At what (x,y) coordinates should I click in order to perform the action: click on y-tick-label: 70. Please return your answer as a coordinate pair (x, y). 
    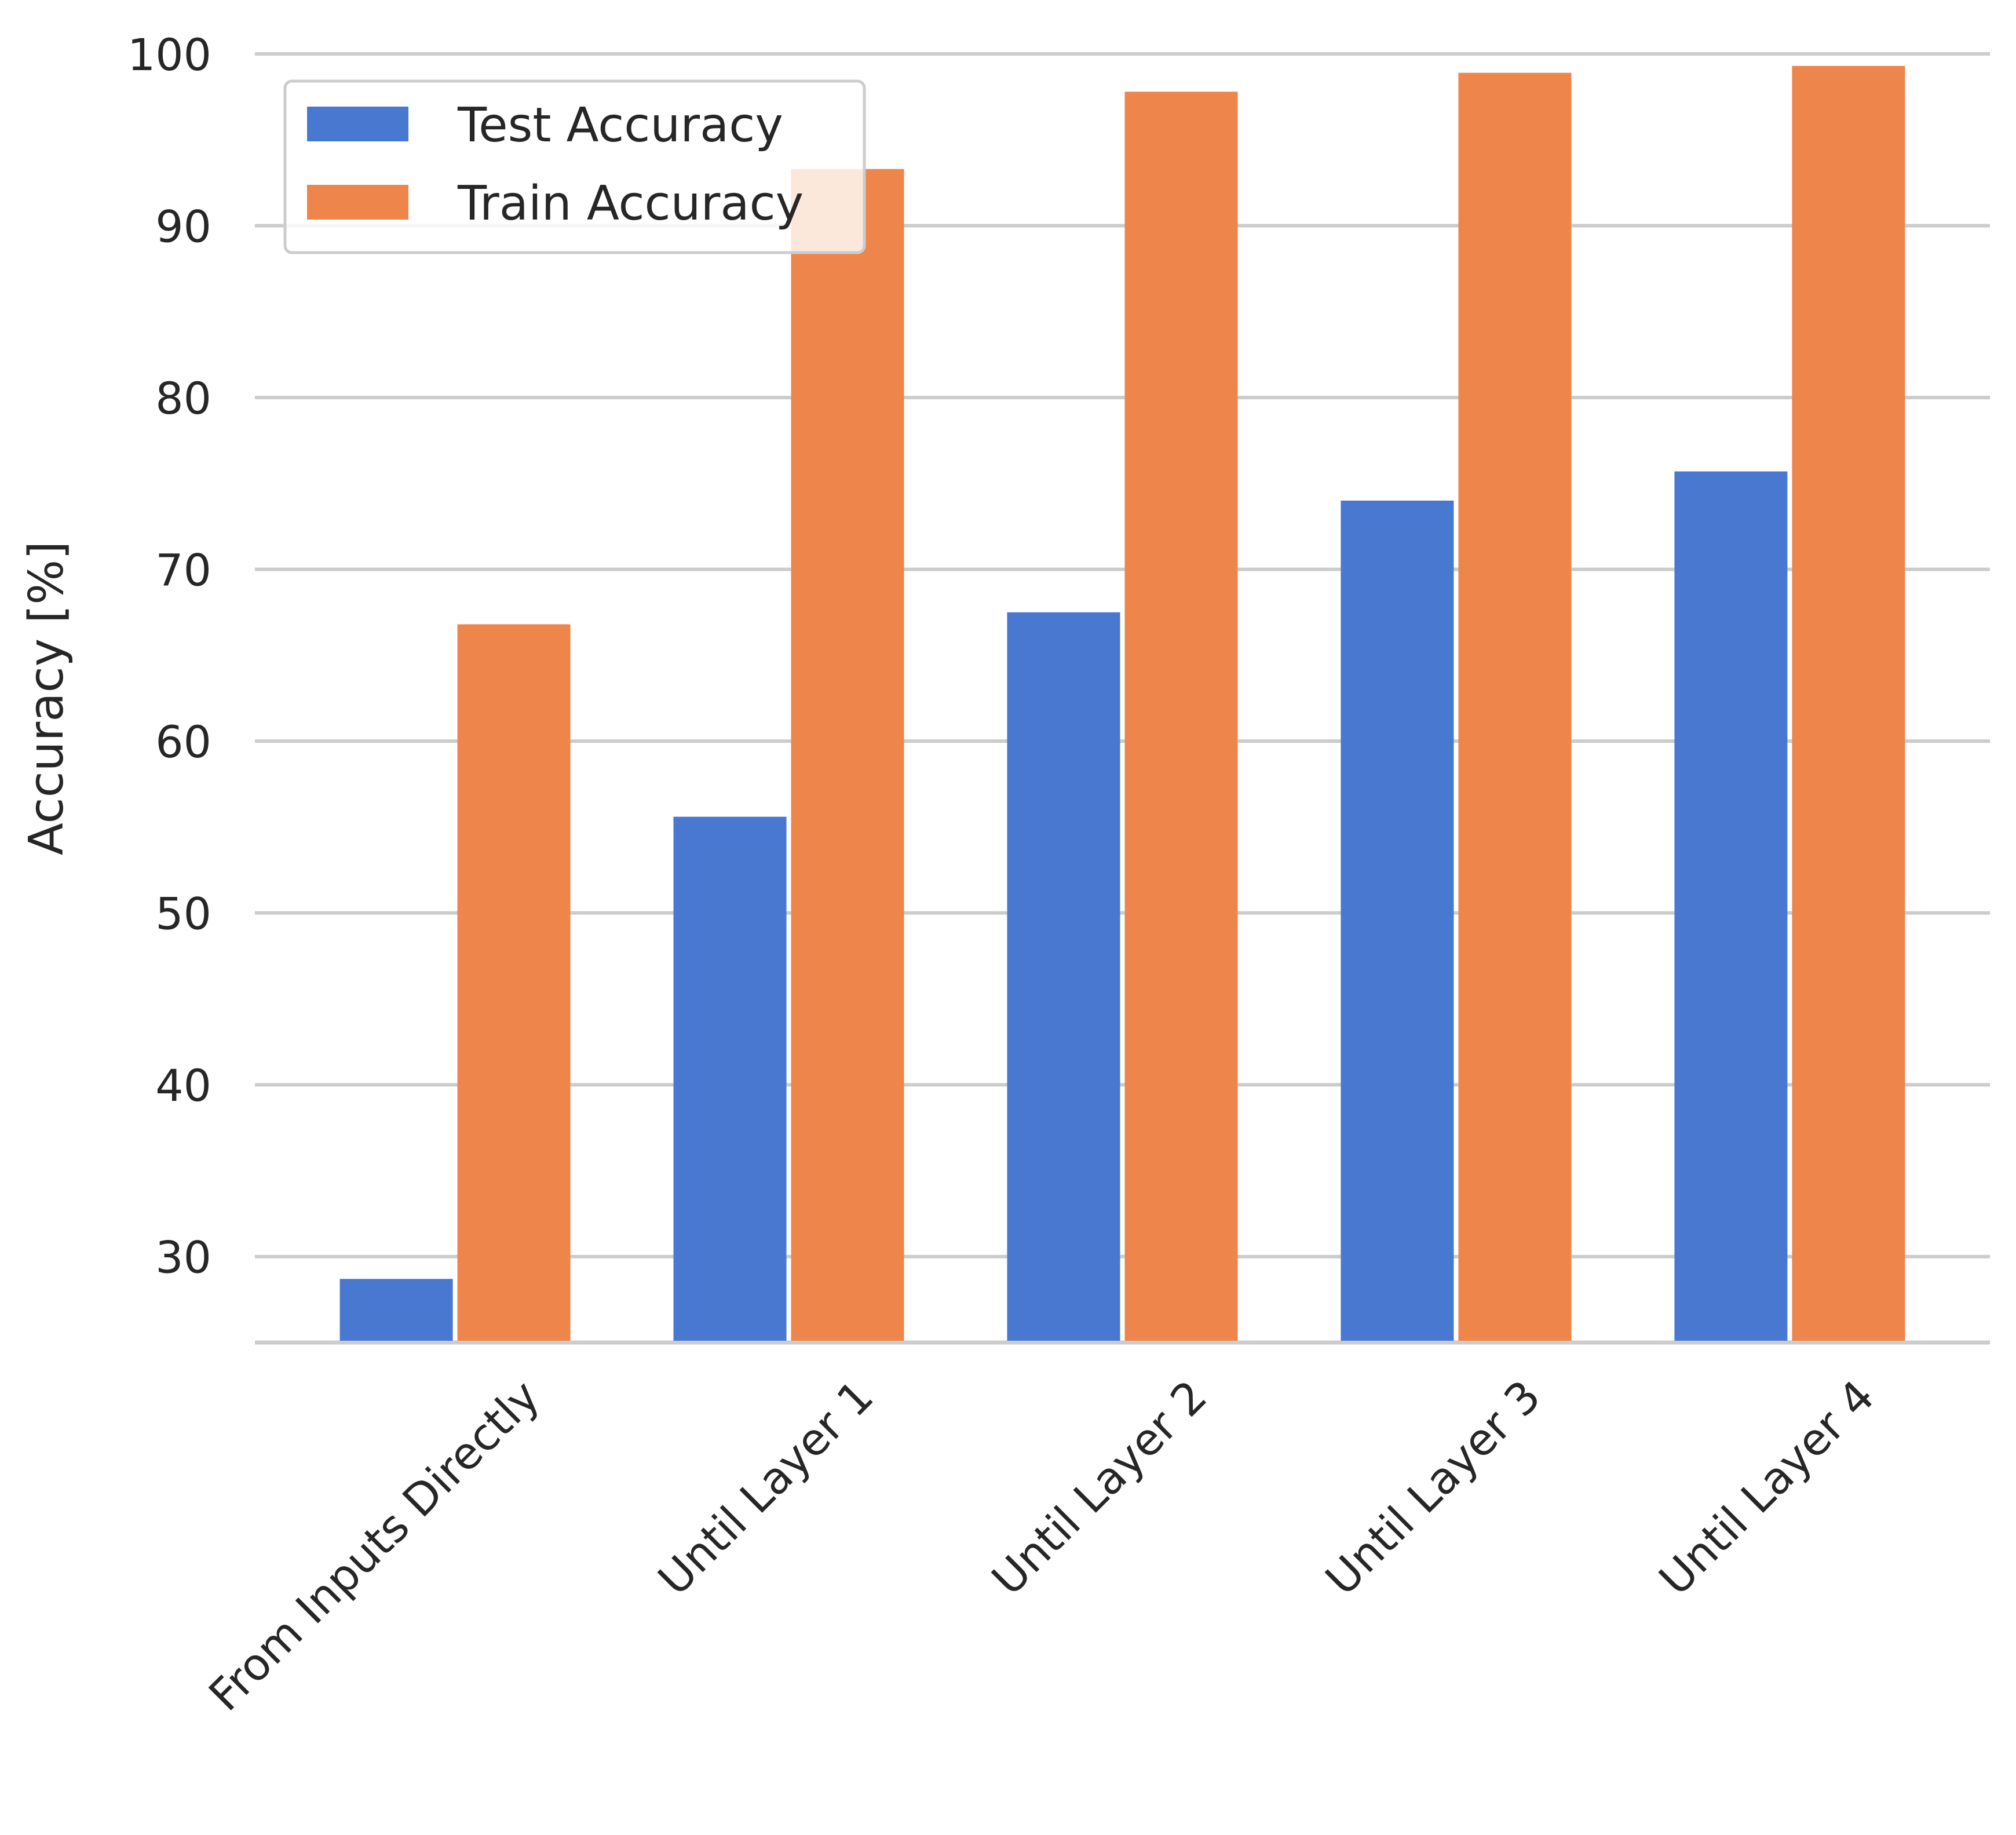
    Looking at the image, I should click on (183, 570).